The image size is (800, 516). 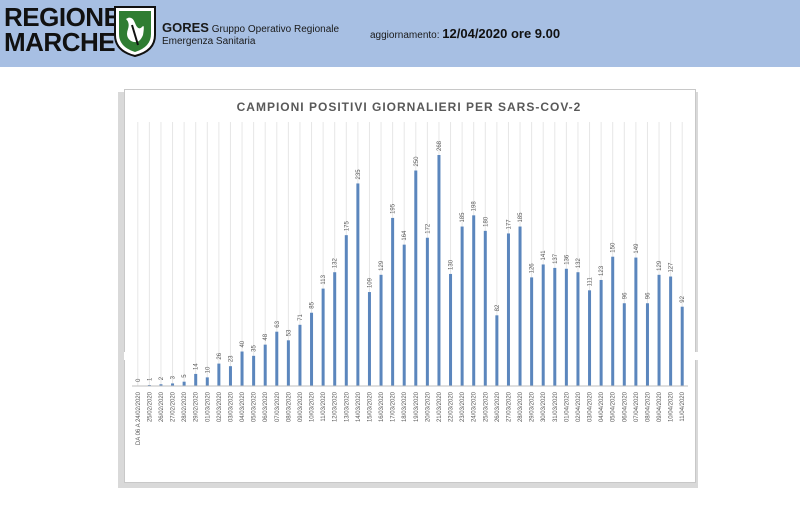 I want to click on data-label: 48, so click(x=266, y=336).